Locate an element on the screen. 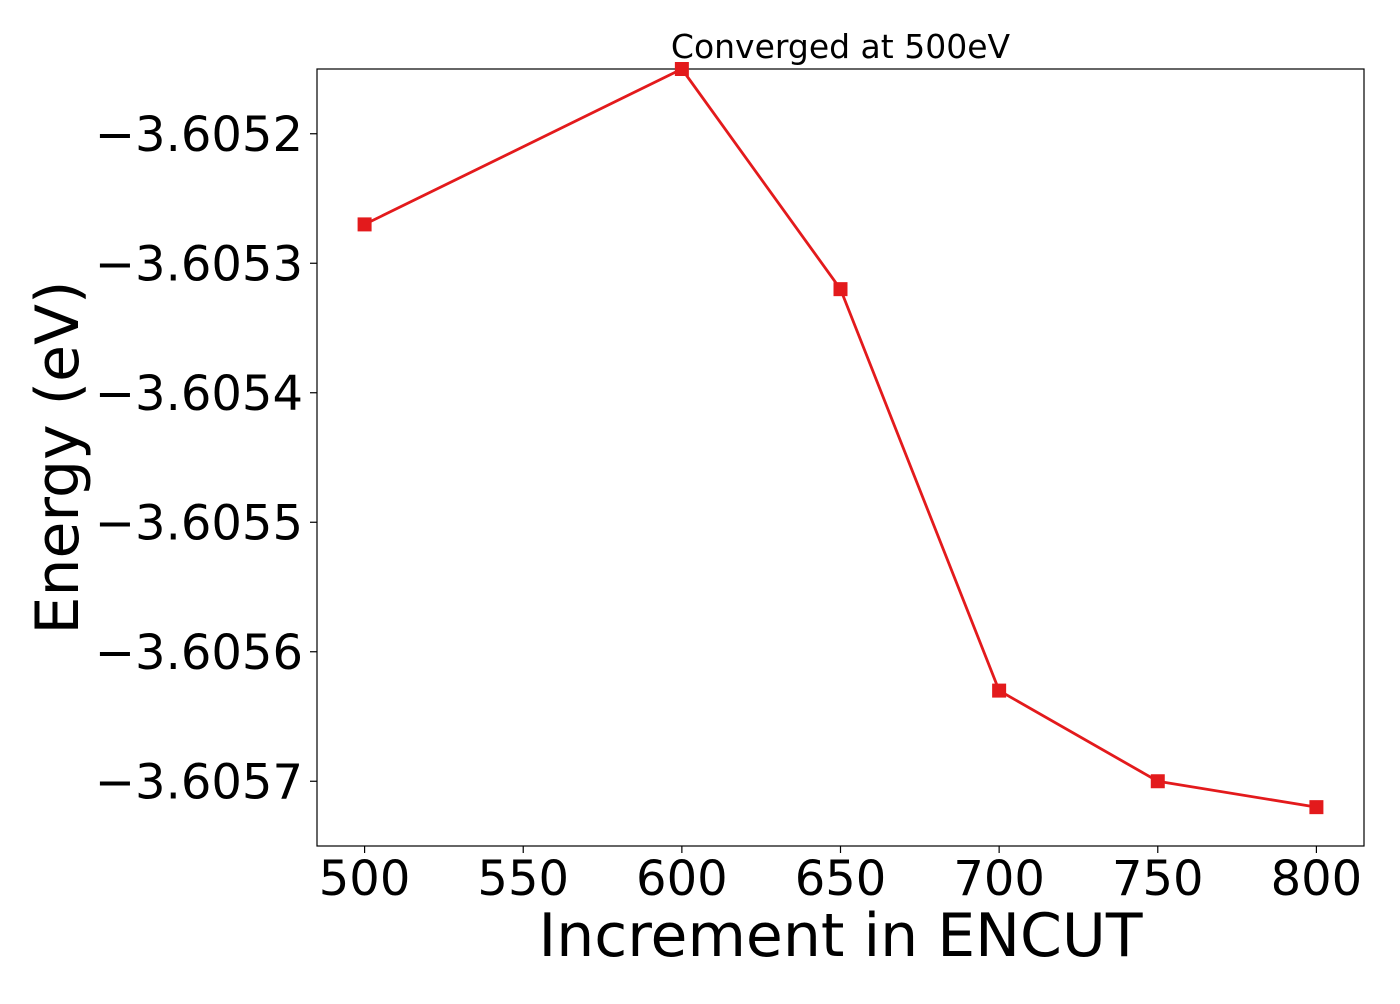  y-tick-label: −3.6054 is located at coordinates (199, 394).